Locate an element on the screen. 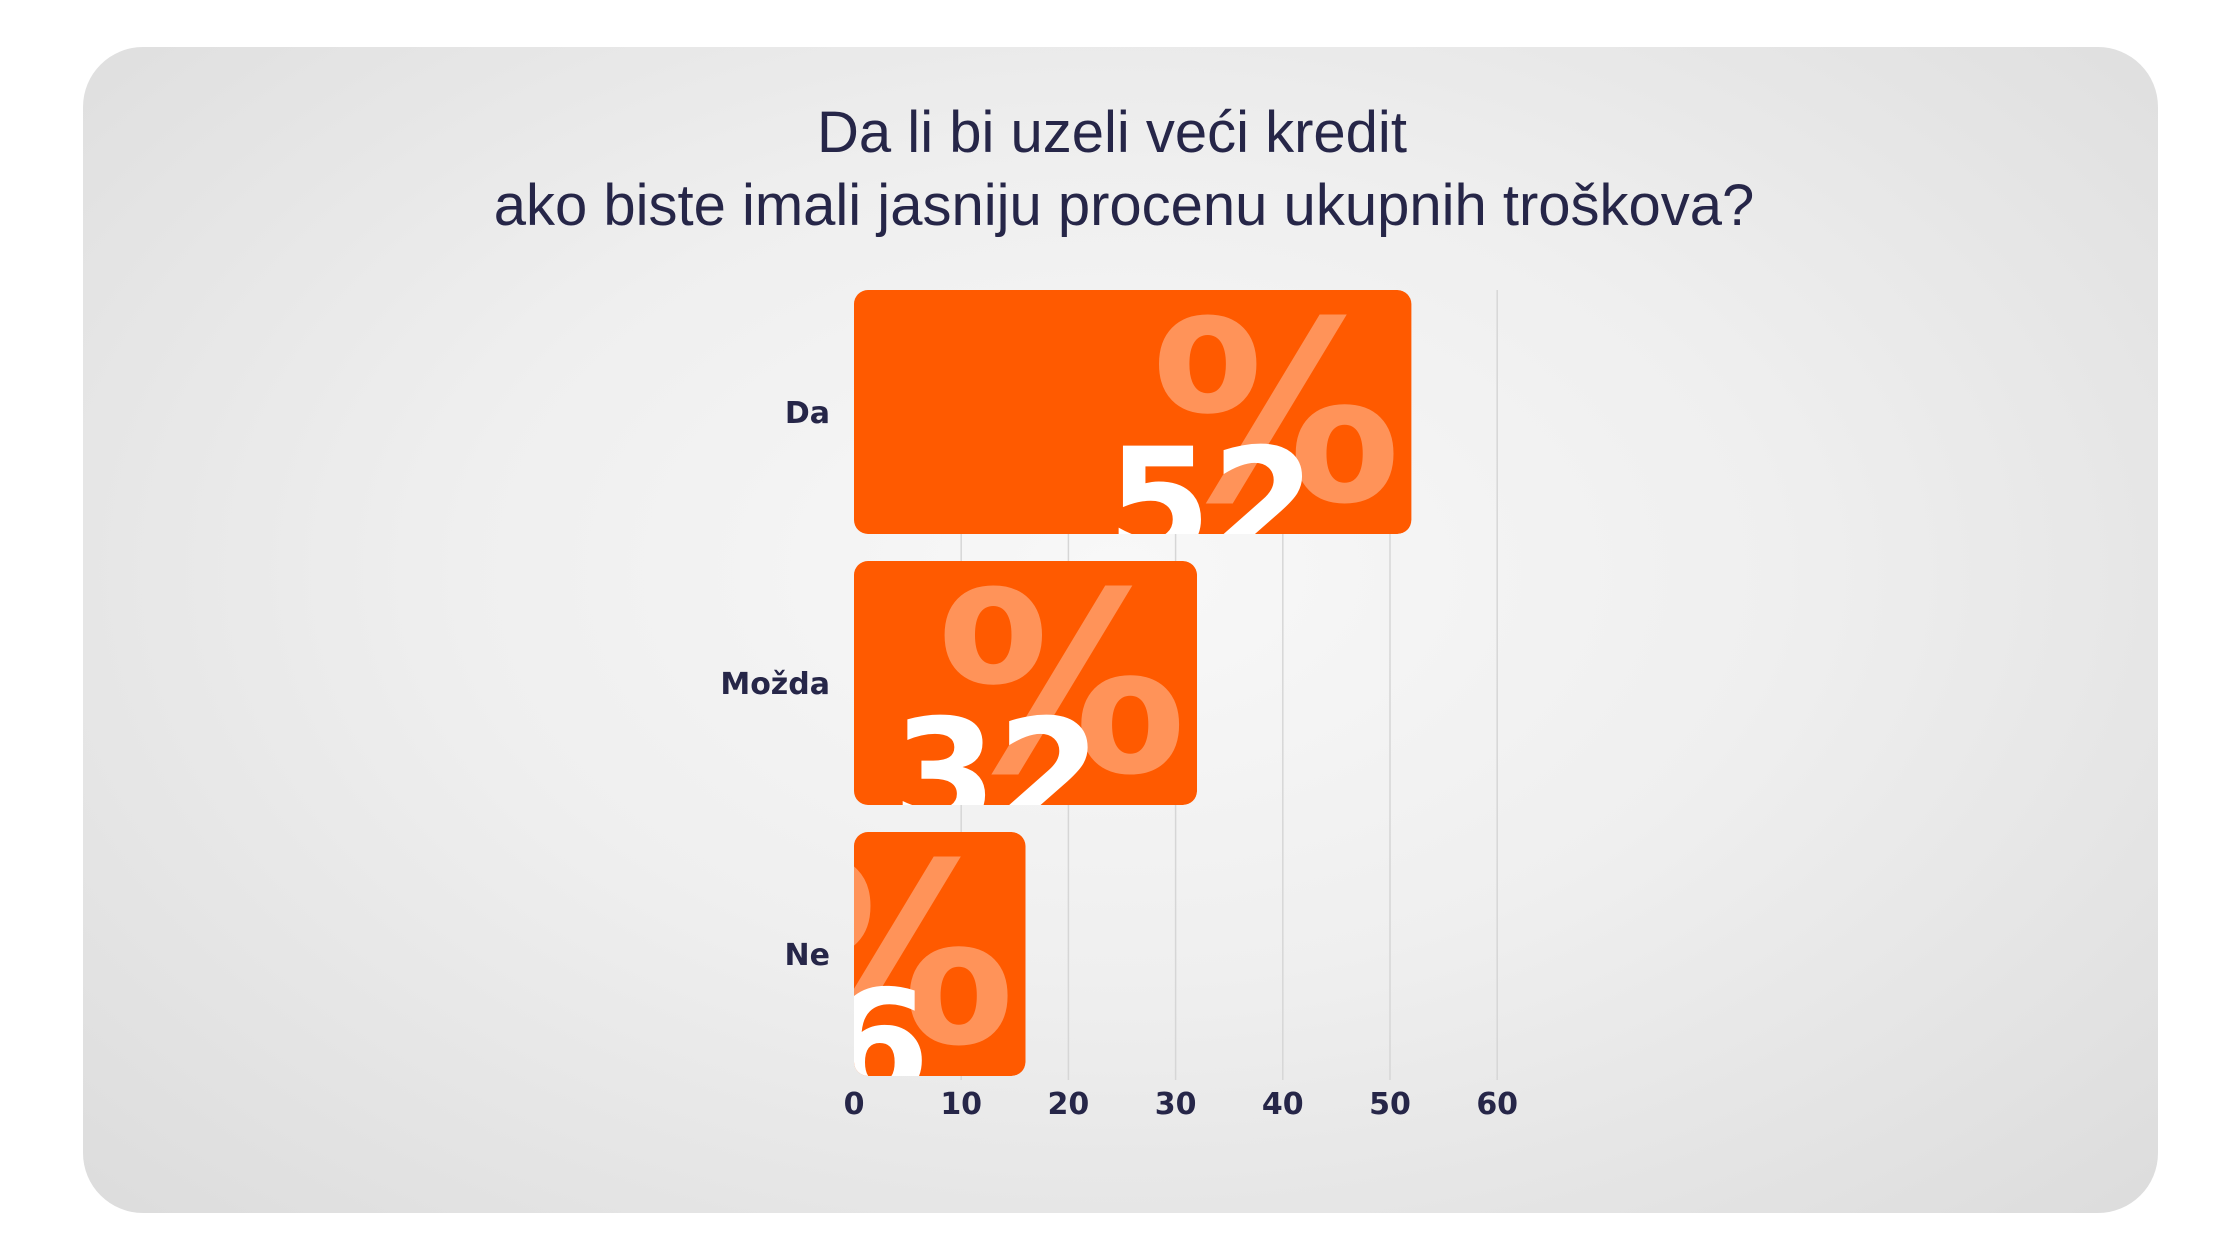 This screenshot has width=2240, height=1260. bar-value-label: 32 is located at coordinates (997, 775).